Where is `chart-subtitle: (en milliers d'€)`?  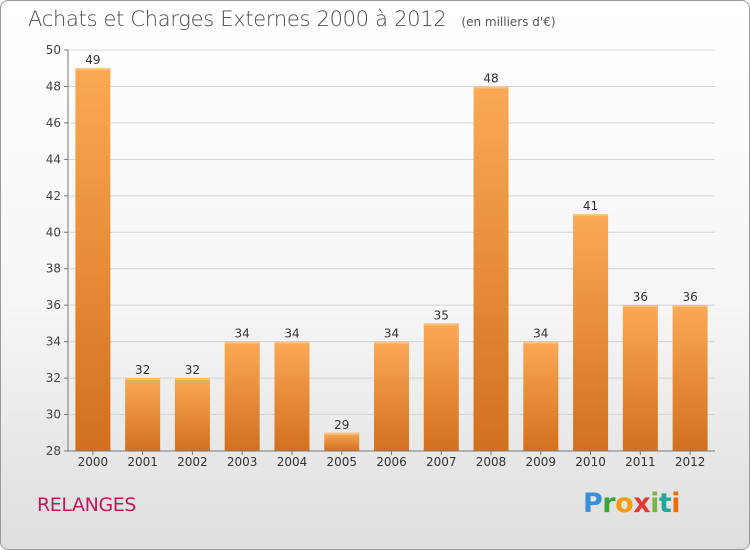 chart-subtitle: (en milliers d'€) is located at coordinates (508, 22).